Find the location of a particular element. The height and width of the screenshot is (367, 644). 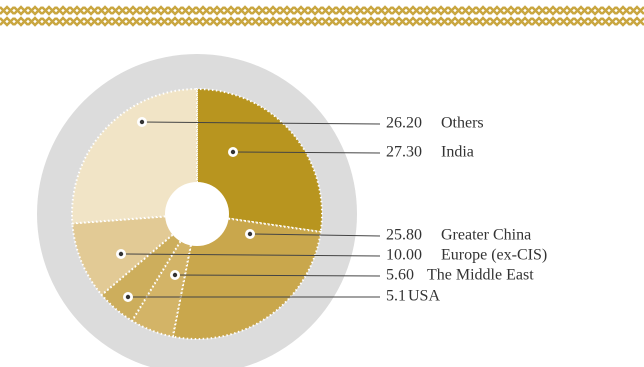

value-label: 5.1 is located at coordinates (396, 296).